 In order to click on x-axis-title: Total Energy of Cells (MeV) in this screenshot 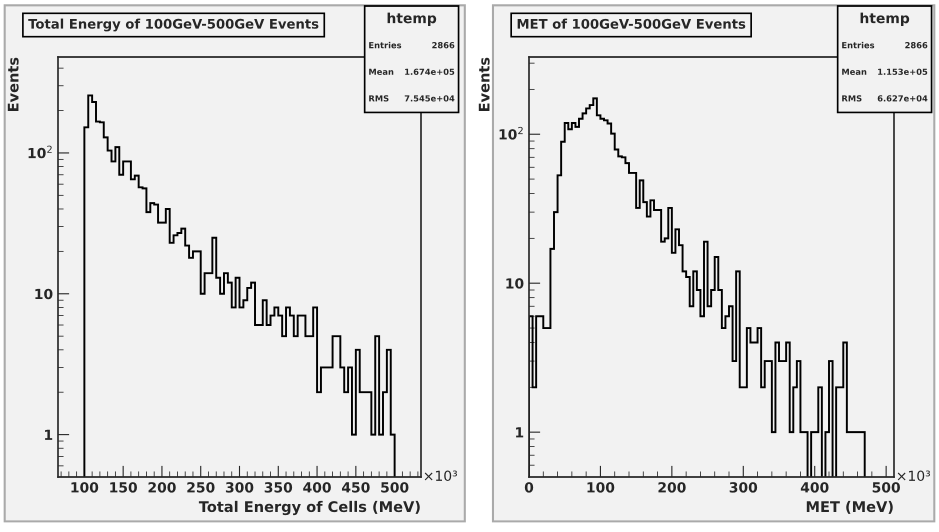, I will do `click(309, 508)`.